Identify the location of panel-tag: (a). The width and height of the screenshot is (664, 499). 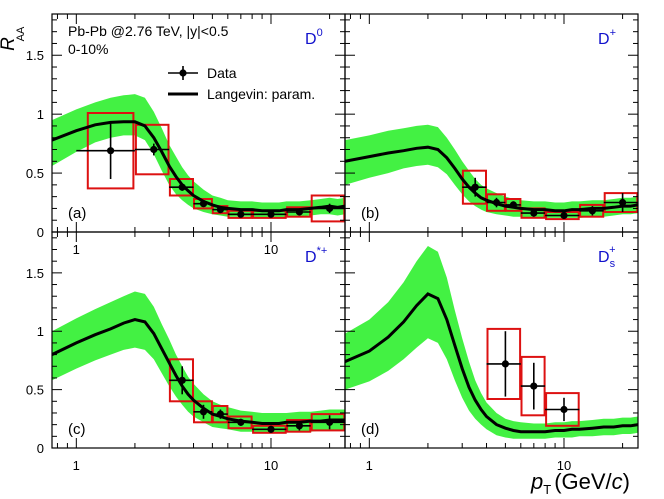
(77, 213).